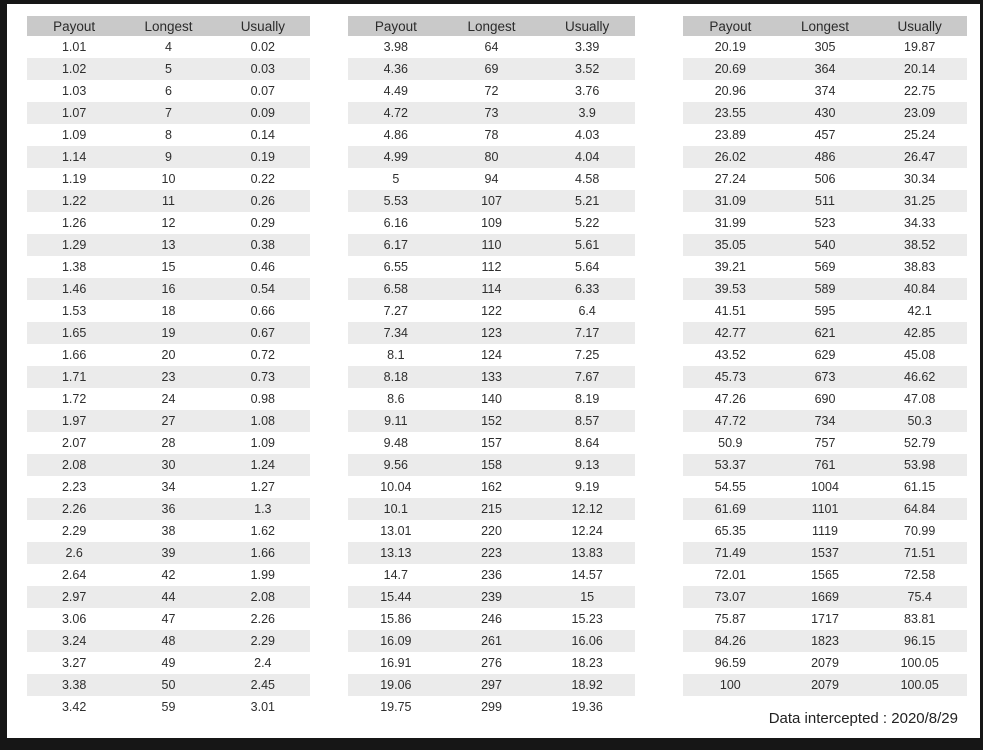 Image resolution: width=983 pixels, height=750 pixels. Describe the element at coordinates (730, 421) in the screenshot. I see `table-cell: 47.72` at that location.